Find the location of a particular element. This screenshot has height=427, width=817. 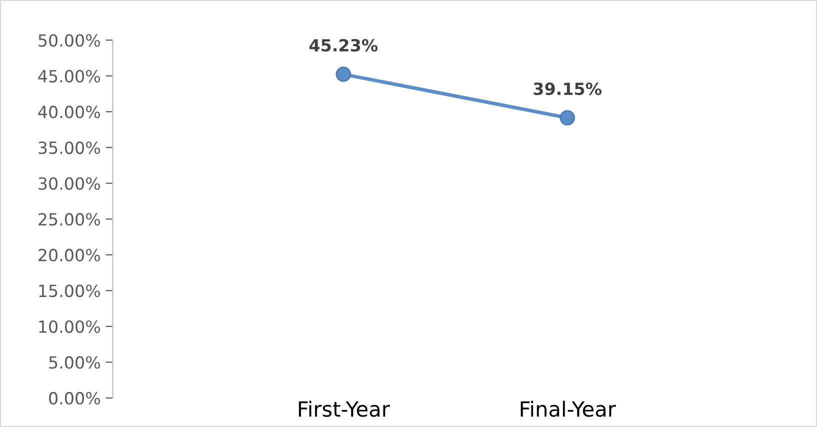

data-label: 39.15% is located at coordinates (568, 89).